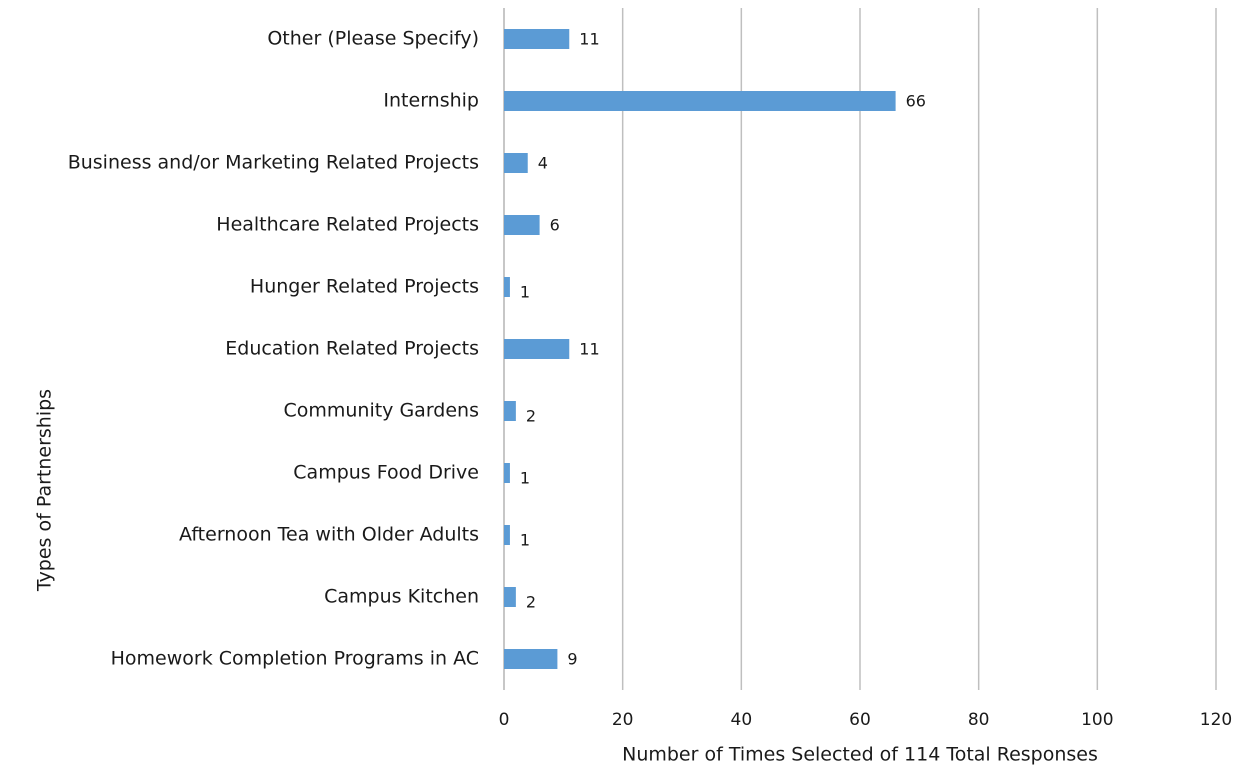  What do you see at coordinates (860, 720) in the screenshot?
I see `x-tick-label: 60` at bounding box center [860, 720].